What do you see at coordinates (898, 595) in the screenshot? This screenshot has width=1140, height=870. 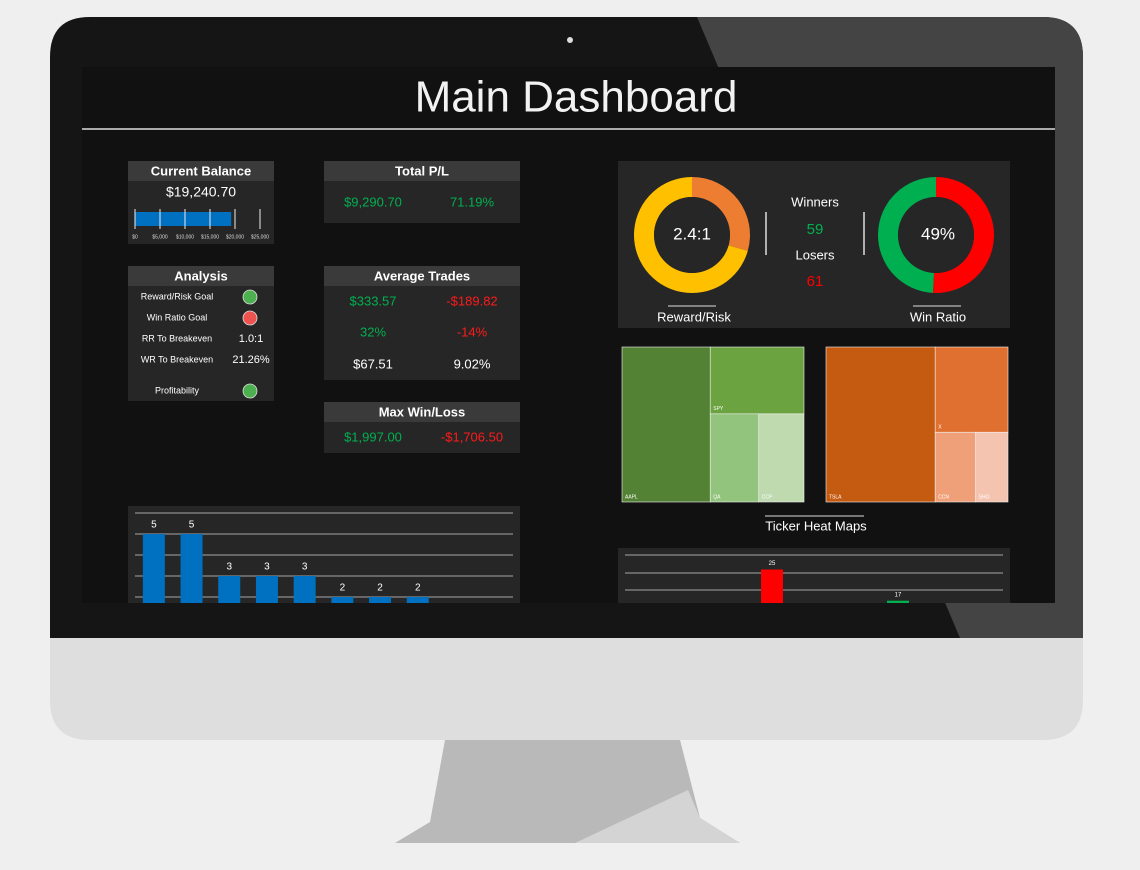 I see `bar-label: 17` at bounding box center [898, 595].